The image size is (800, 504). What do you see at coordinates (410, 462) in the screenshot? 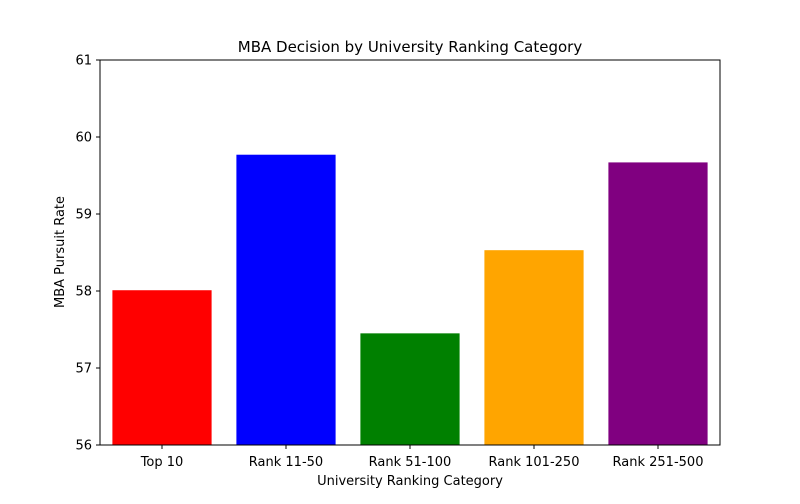
I see `x-tick-label: Rank 51-100` at bounding box center [410, 462].